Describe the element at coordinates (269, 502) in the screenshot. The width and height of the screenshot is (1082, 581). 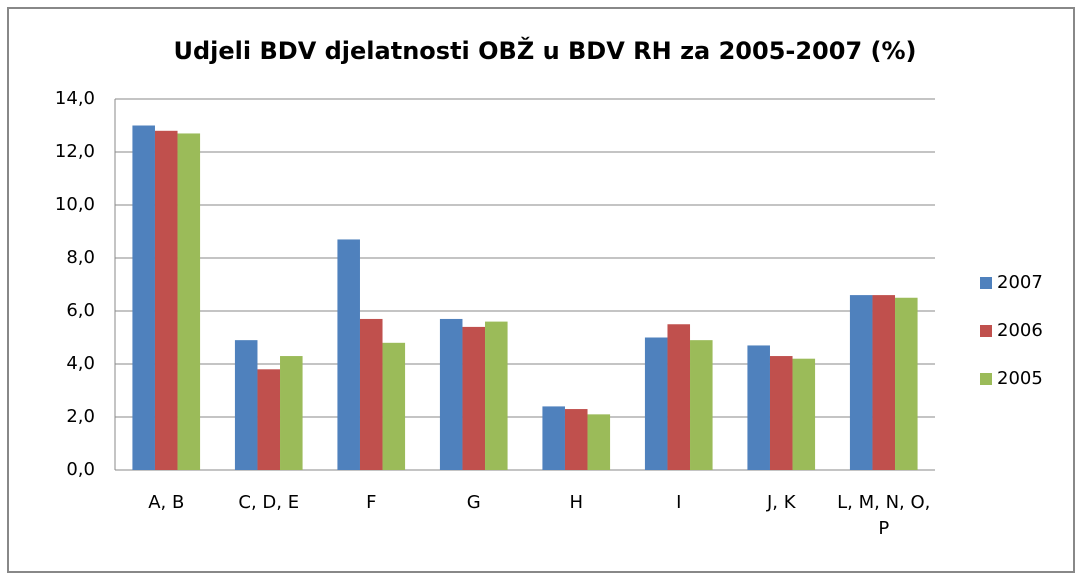
I see `x-tick-label: C, D, E` at that location.